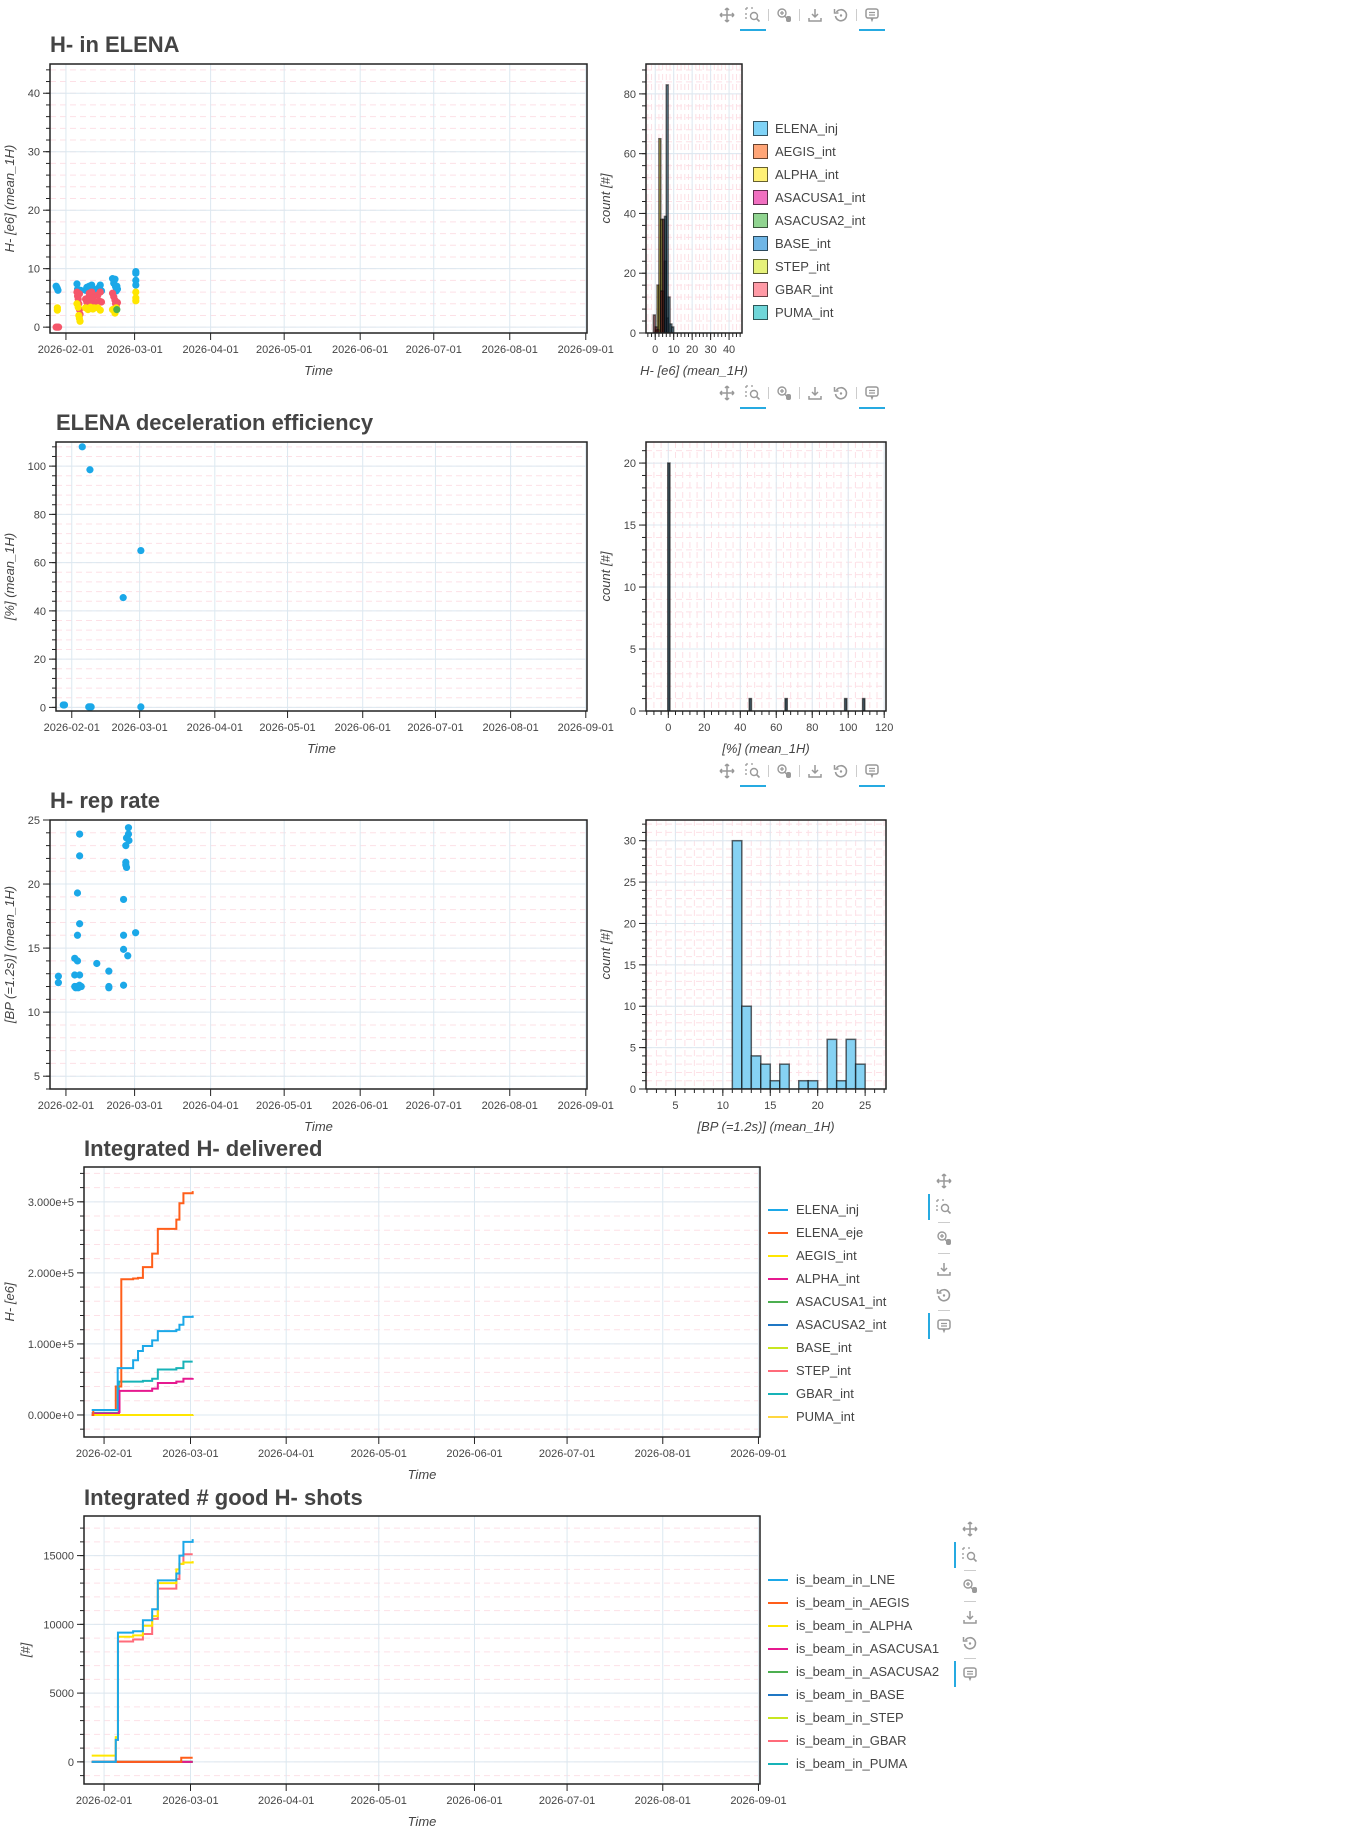  I want to click on y-axis-label: H- [e6] (mean_1H), so click(9, 199).